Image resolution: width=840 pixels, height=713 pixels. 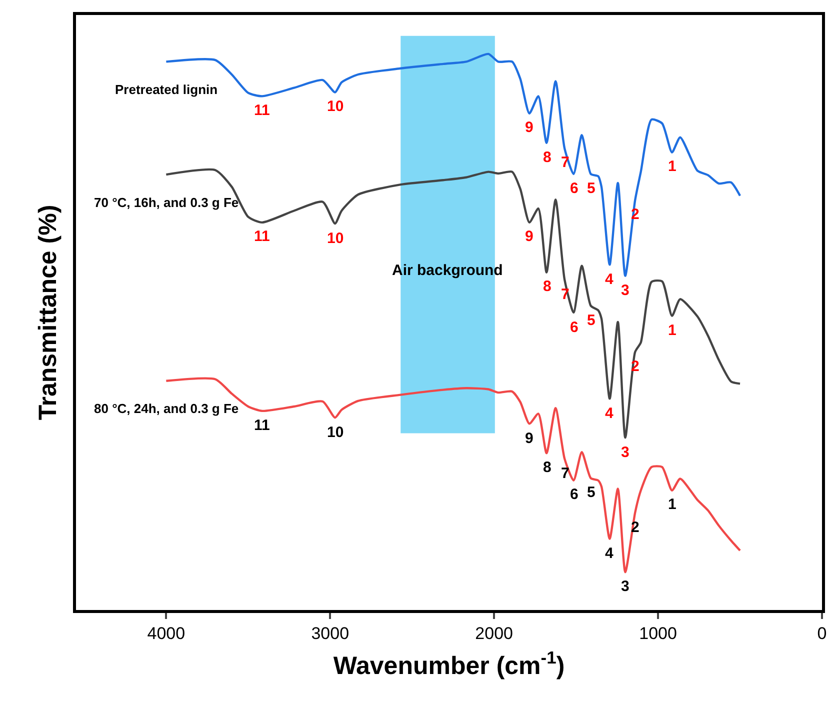 What do you see at coordinates (449, 664) in the screenshot?
I see `x-axis-title: Wavenumber (cm$^{-1}$)` at bounding box center [449, 664].